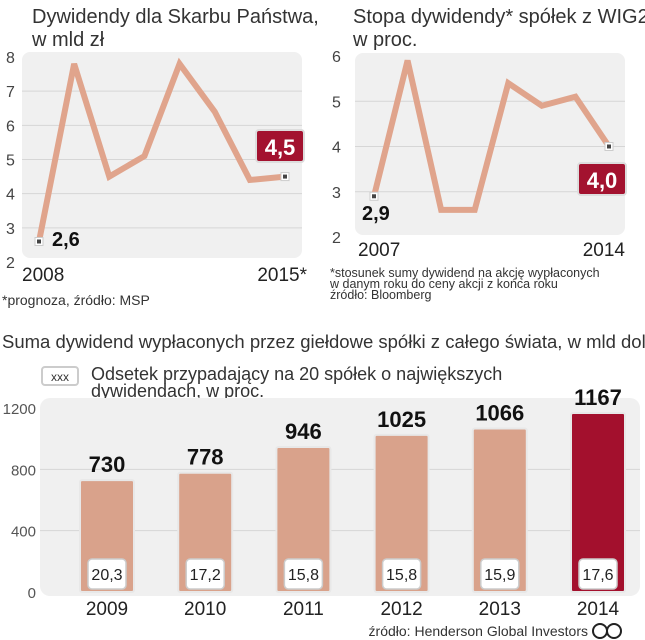 Image resolution: width=645 pixels, height=640 pixels. I want to click on first-value-label: 2,6, so click(66, 240).